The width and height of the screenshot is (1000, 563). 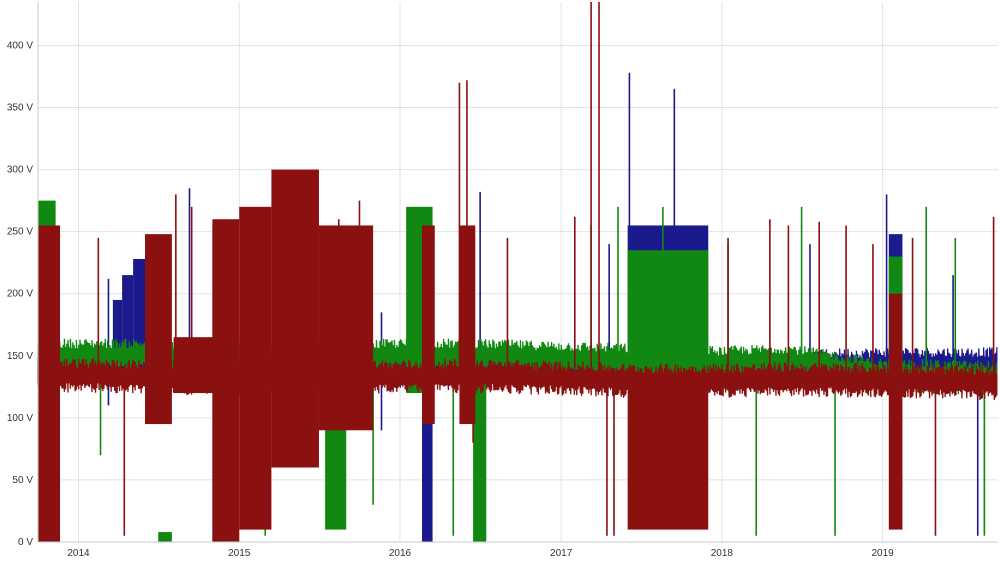 What do you see at coordinates (20, 294) in the screenshot?
I see `y-tick-label: 200 V` at bounding box center [20, 294].